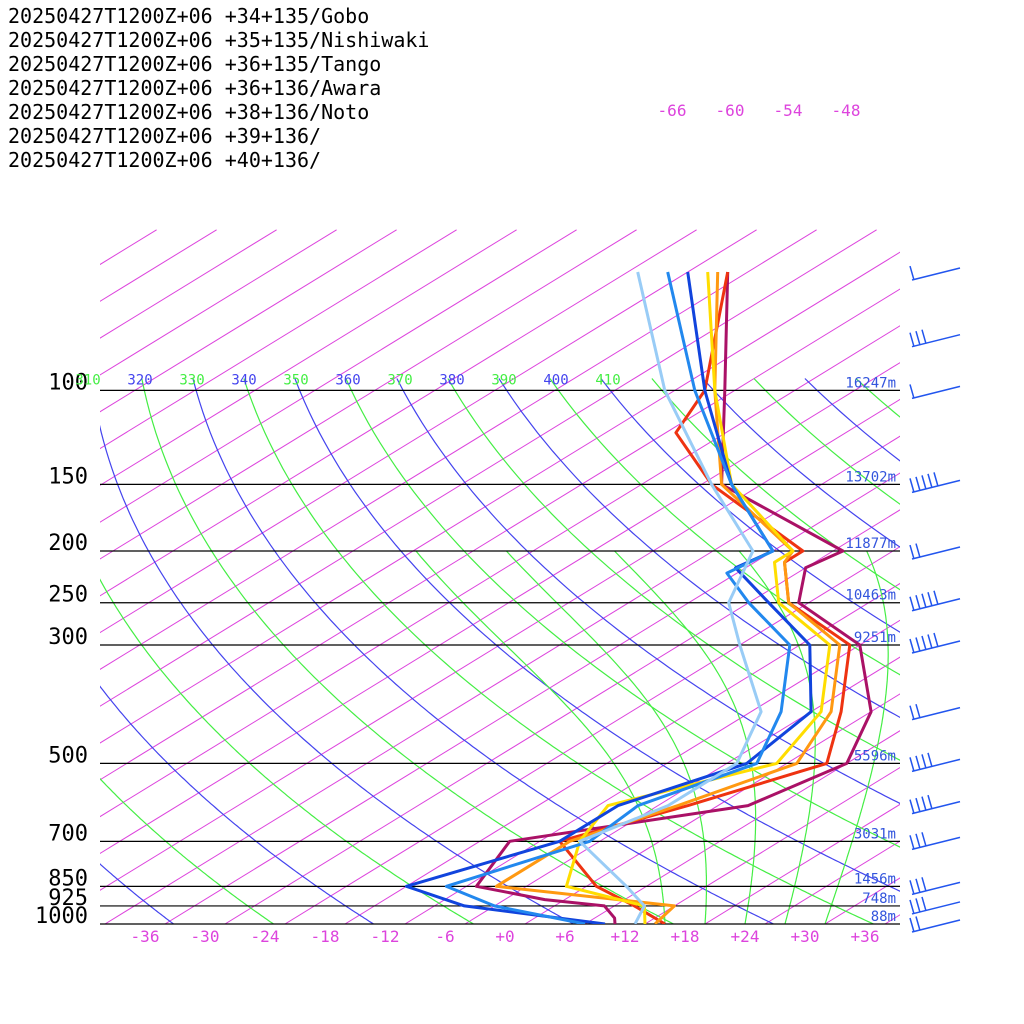  What do you see at coordinates (68, 543) in the screenshot?
I see `pressure-label: 200` at bounding box center [68, 543].